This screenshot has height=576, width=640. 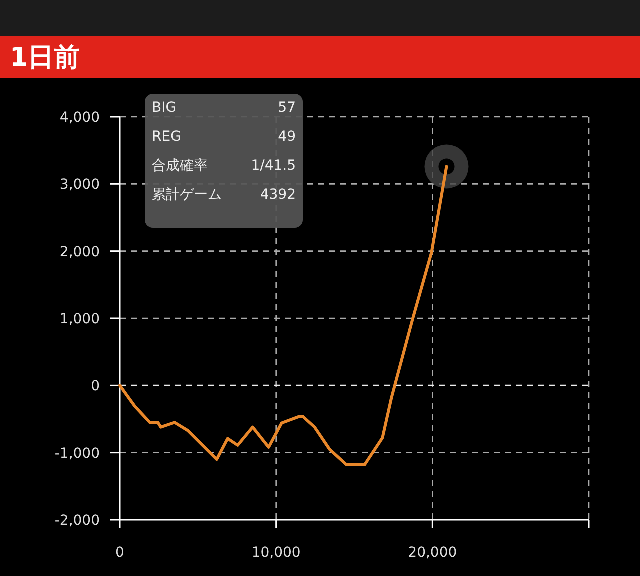 I want to click on text: BIG, so click(x=164, y=108).